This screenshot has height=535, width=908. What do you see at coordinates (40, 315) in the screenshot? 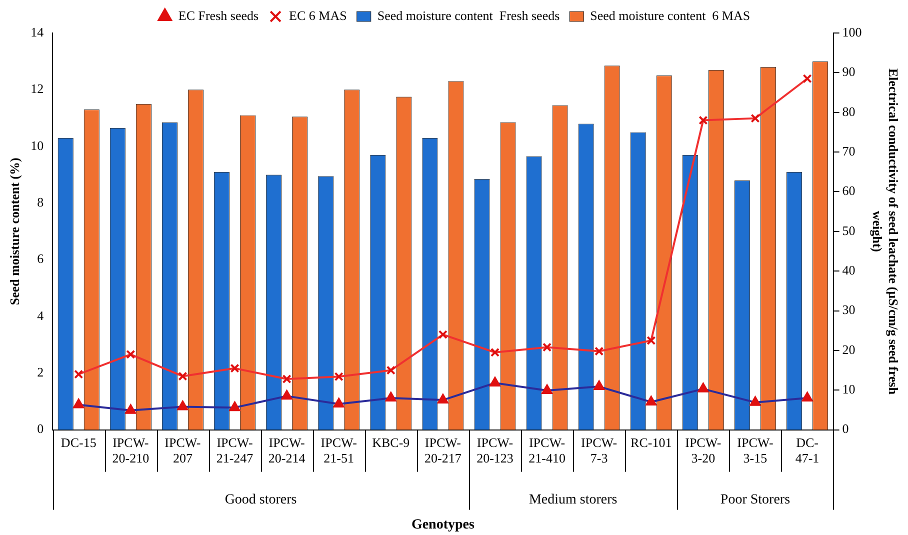
I see `y-tick-label: 4` at bounding box center [40, 315].